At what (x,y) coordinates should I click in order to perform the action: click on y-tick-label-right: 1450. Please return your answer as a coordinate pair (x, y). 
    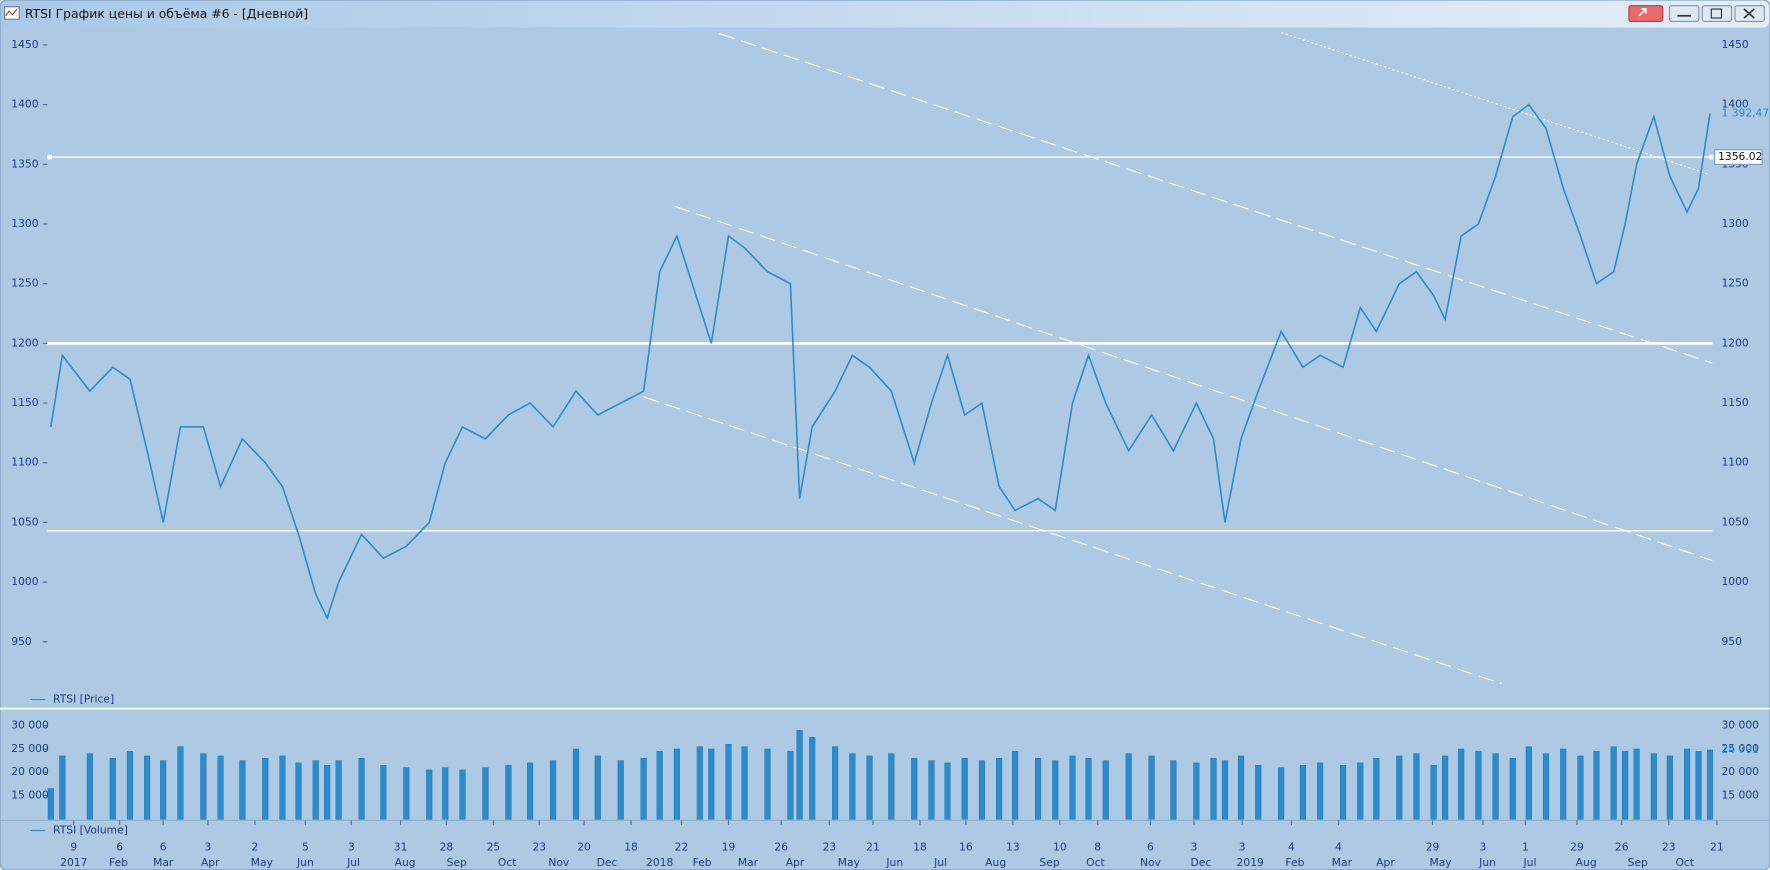
    Looking at the image, I should click on (1734, 44).